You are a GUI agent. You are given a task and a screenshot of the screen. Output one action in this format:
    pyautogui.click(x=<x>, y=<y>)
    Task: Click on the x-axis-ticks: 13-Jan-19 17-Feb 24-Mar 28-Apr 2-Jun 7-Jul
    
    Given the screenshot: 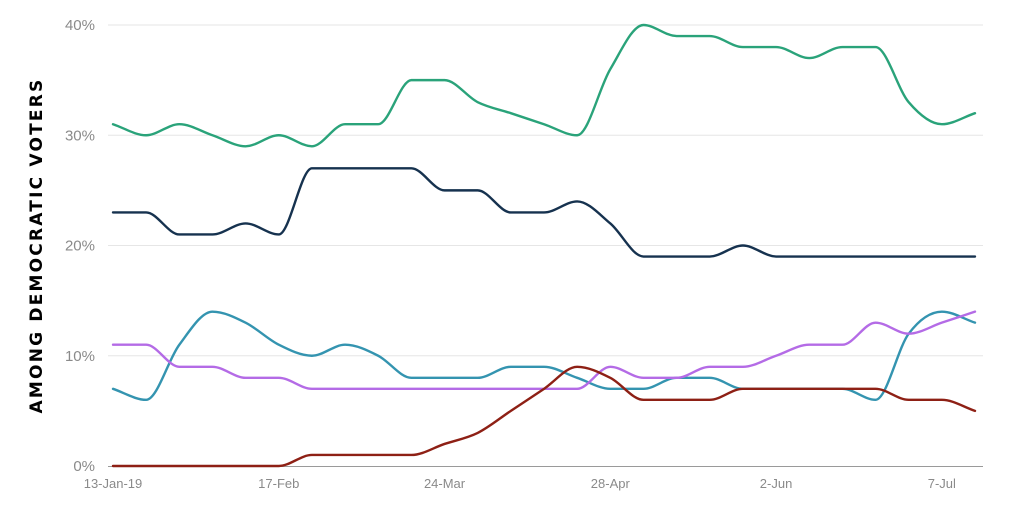 What is the action you would take?
    pyautogui.click(x=520, y=483)
    